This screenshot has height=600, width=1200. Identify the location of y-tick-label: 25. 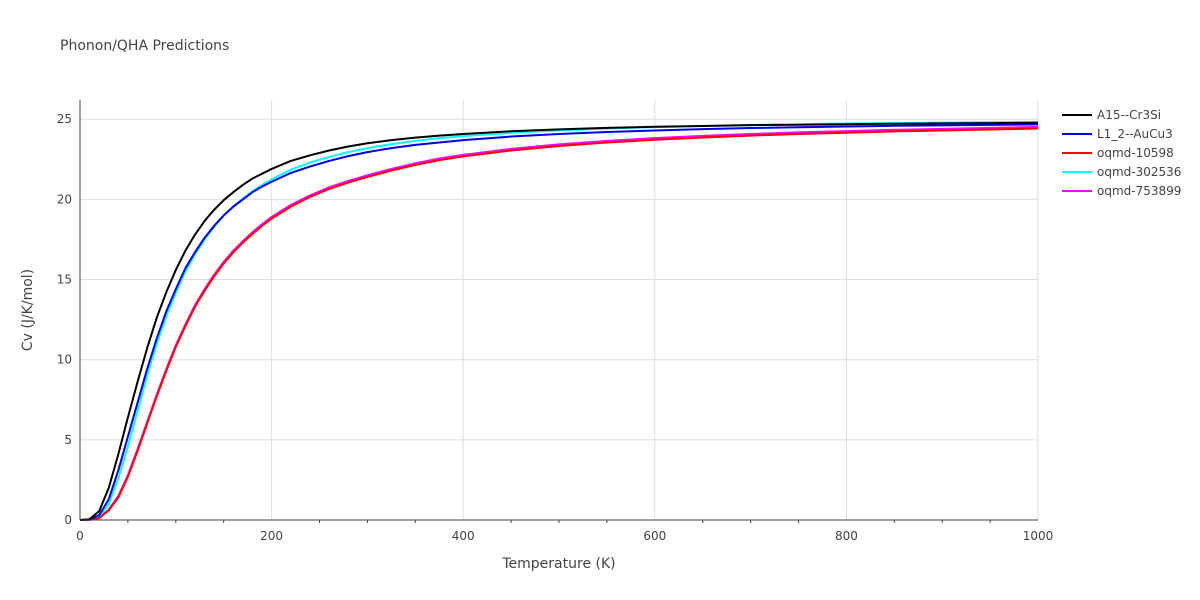
(64, 119).